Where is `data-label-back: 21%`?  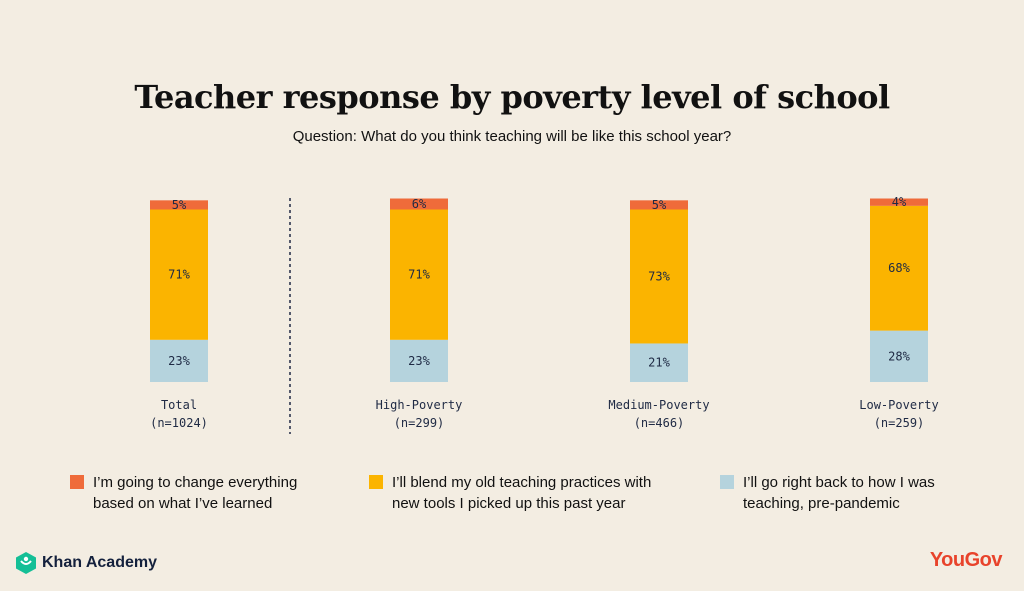
data-label-back: 21% is located at coordinates (659, 363).